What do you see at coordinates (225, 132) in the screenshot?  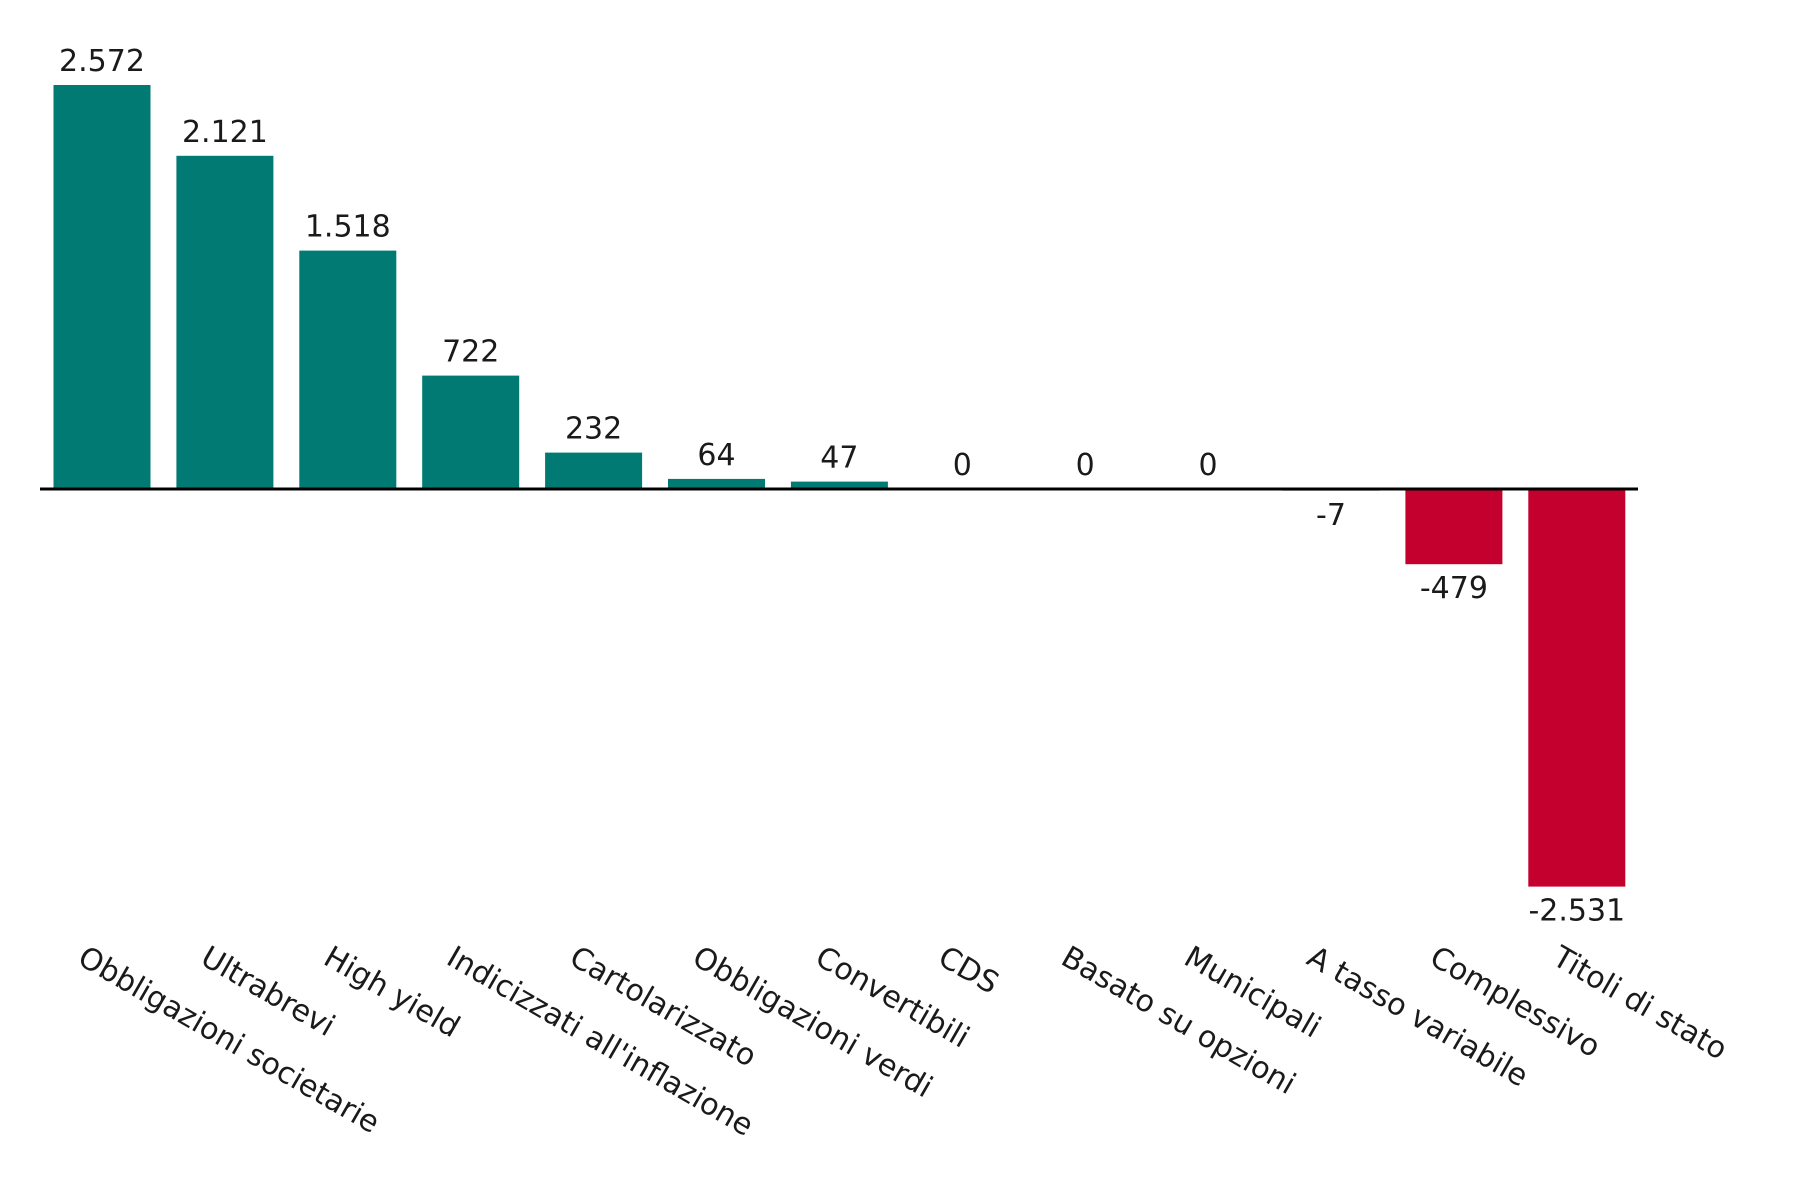 I see `value-label-1: 2.121` at bounding box center [225, 132].